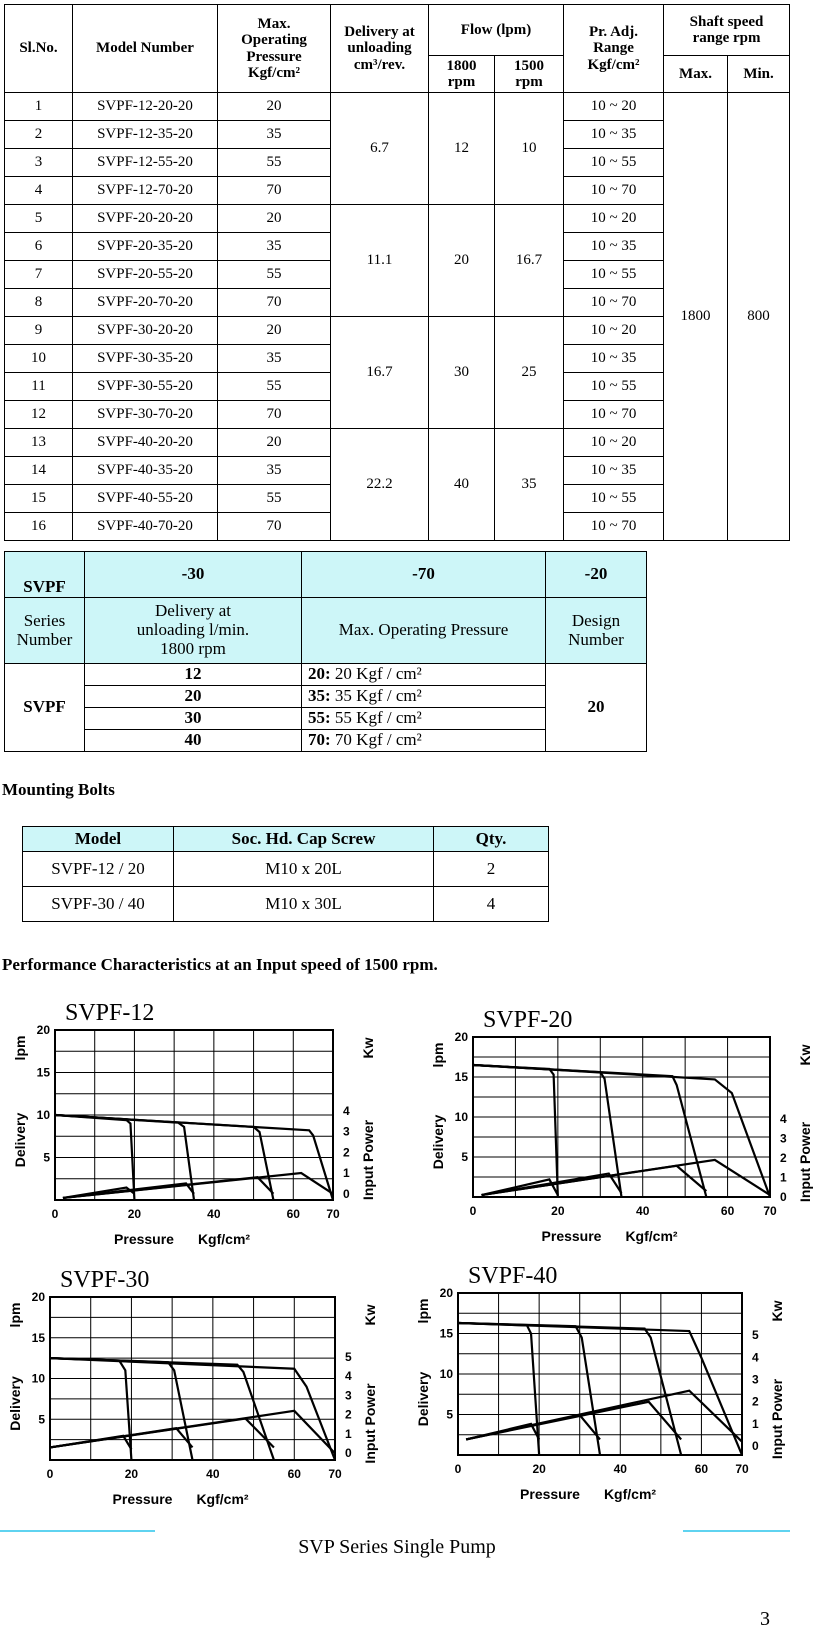 The image size is (820, 1631). I want to click on table-cell: 14, so click(38, 470).